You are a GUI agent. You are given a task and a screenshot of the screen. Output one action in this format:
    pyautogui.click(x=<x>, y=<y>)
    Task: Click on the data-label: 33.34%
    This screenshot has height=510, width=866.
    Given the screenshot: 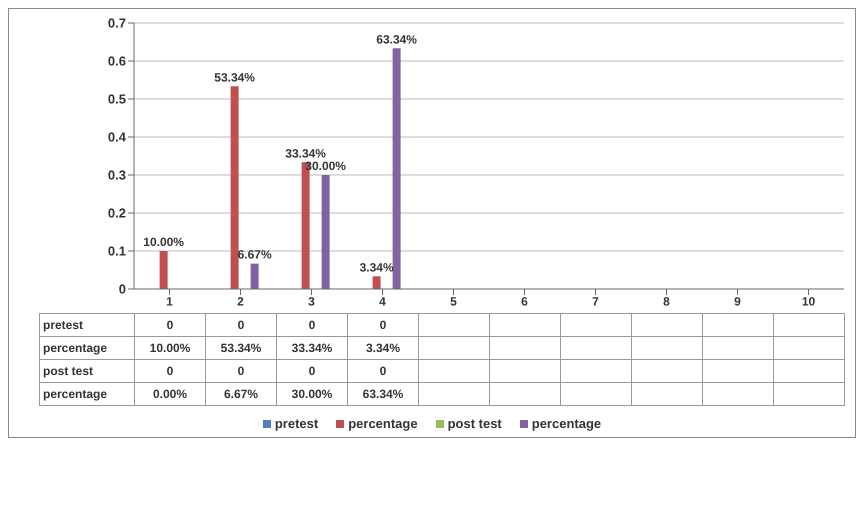 What is the action you would take?
    pyautogui.click(x=312, y=348)
    